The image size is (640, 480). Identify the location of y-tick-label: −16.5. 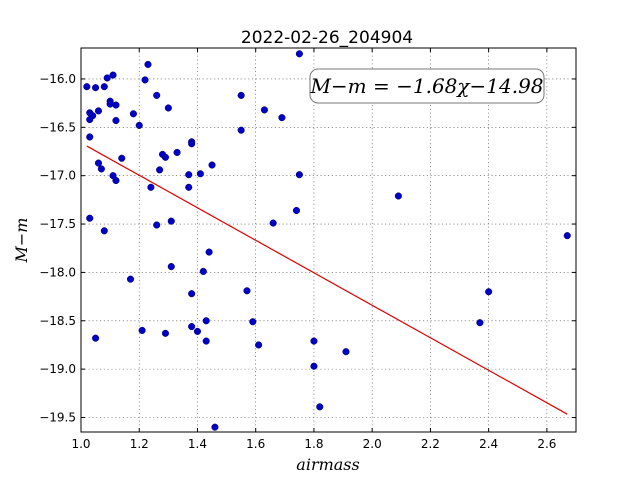
(57, 127).